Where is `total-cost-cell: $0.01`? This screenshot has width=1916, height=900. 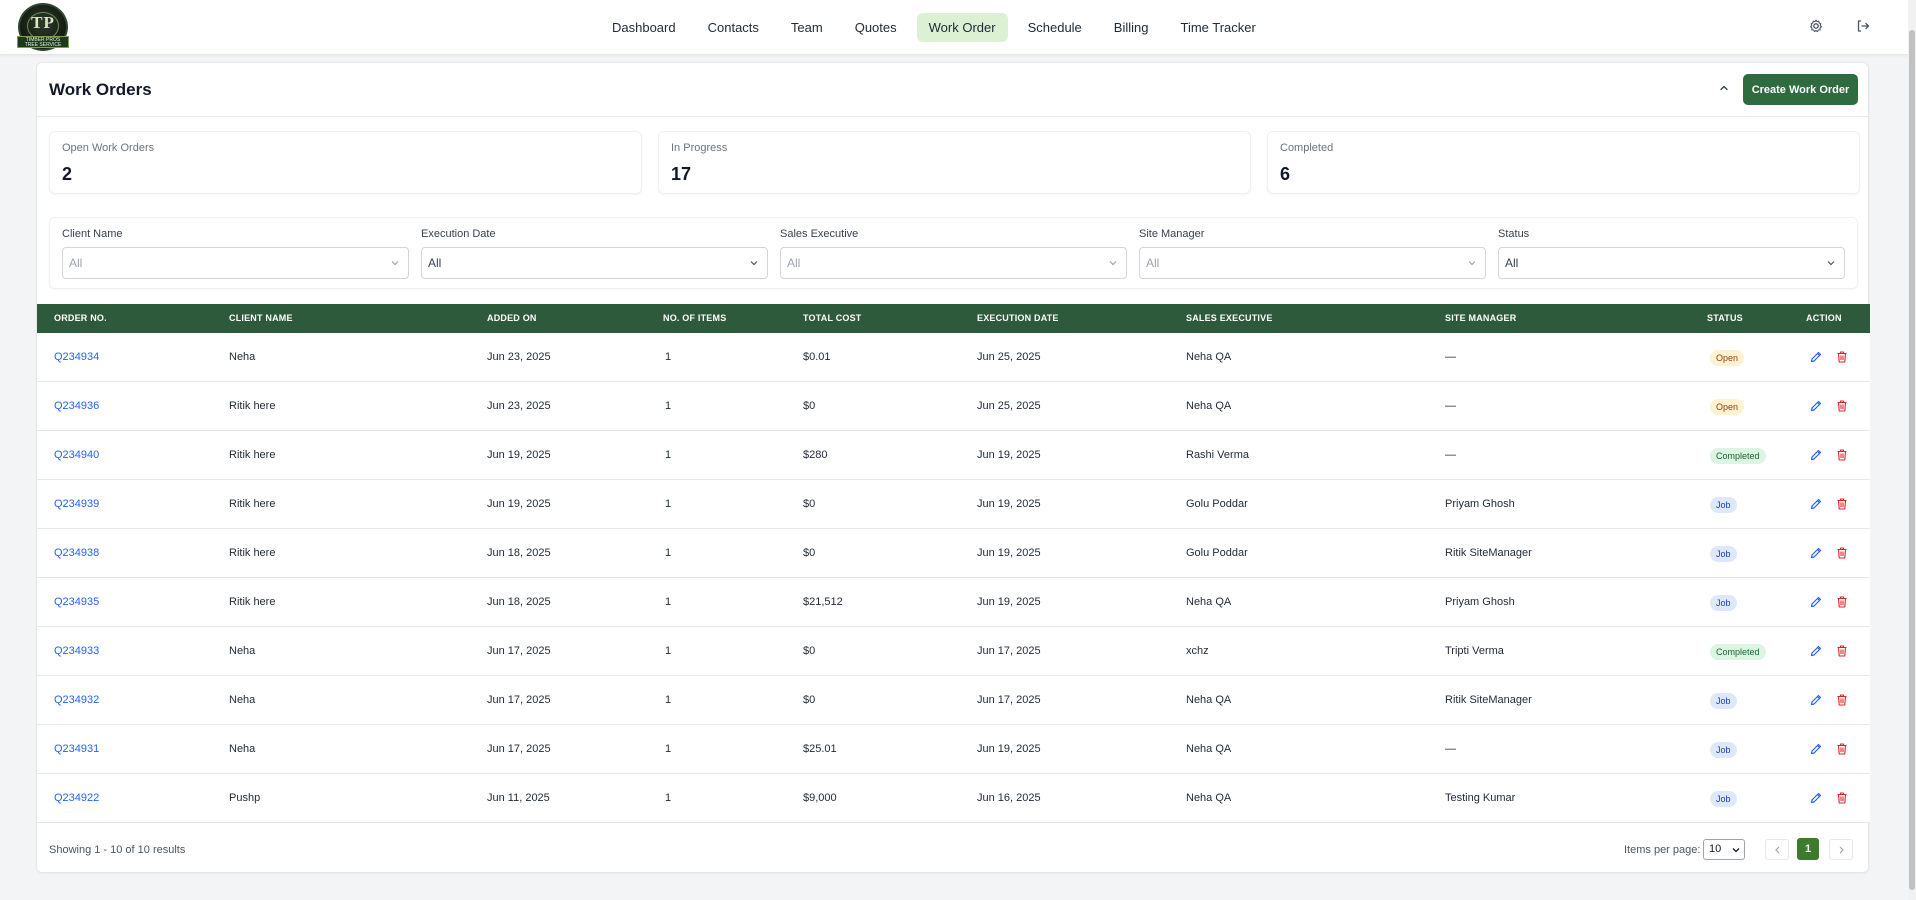
total-cost-cell: $0.01 is located at coordinates (817, 357).